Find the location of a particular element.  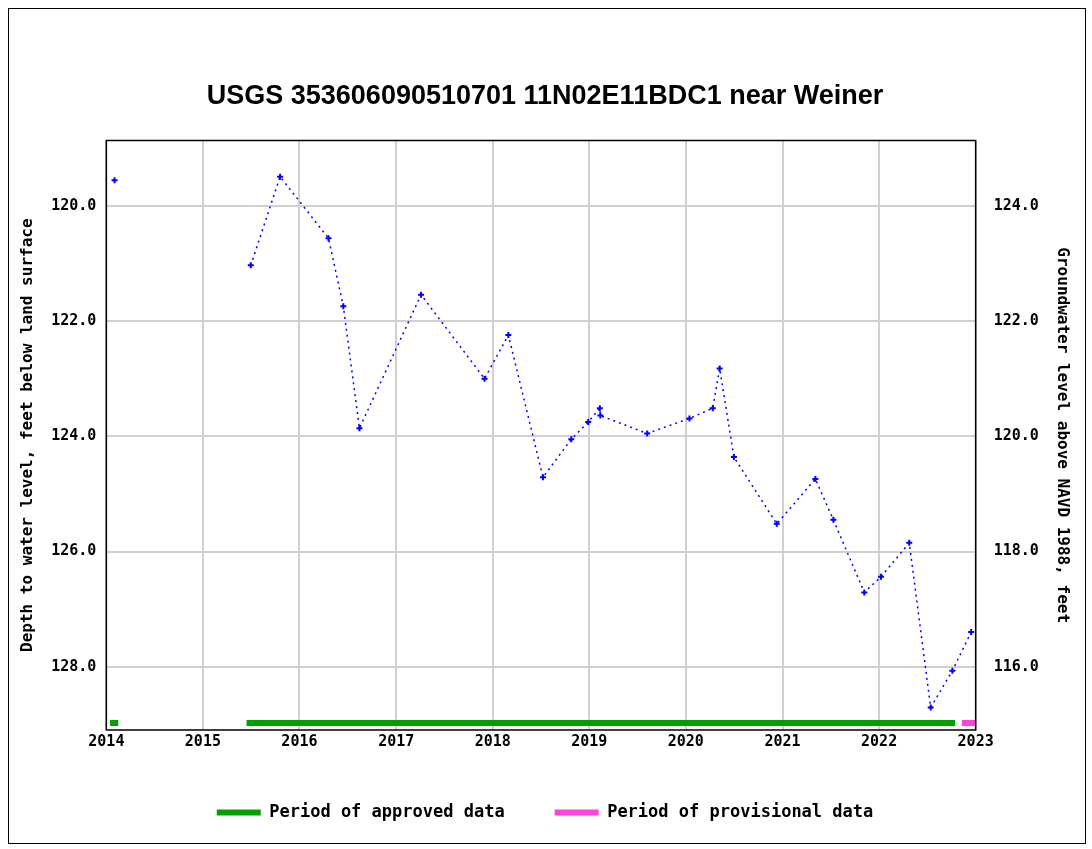

y2-tick-label: 124.0 is located at coordinates (1016, 204).